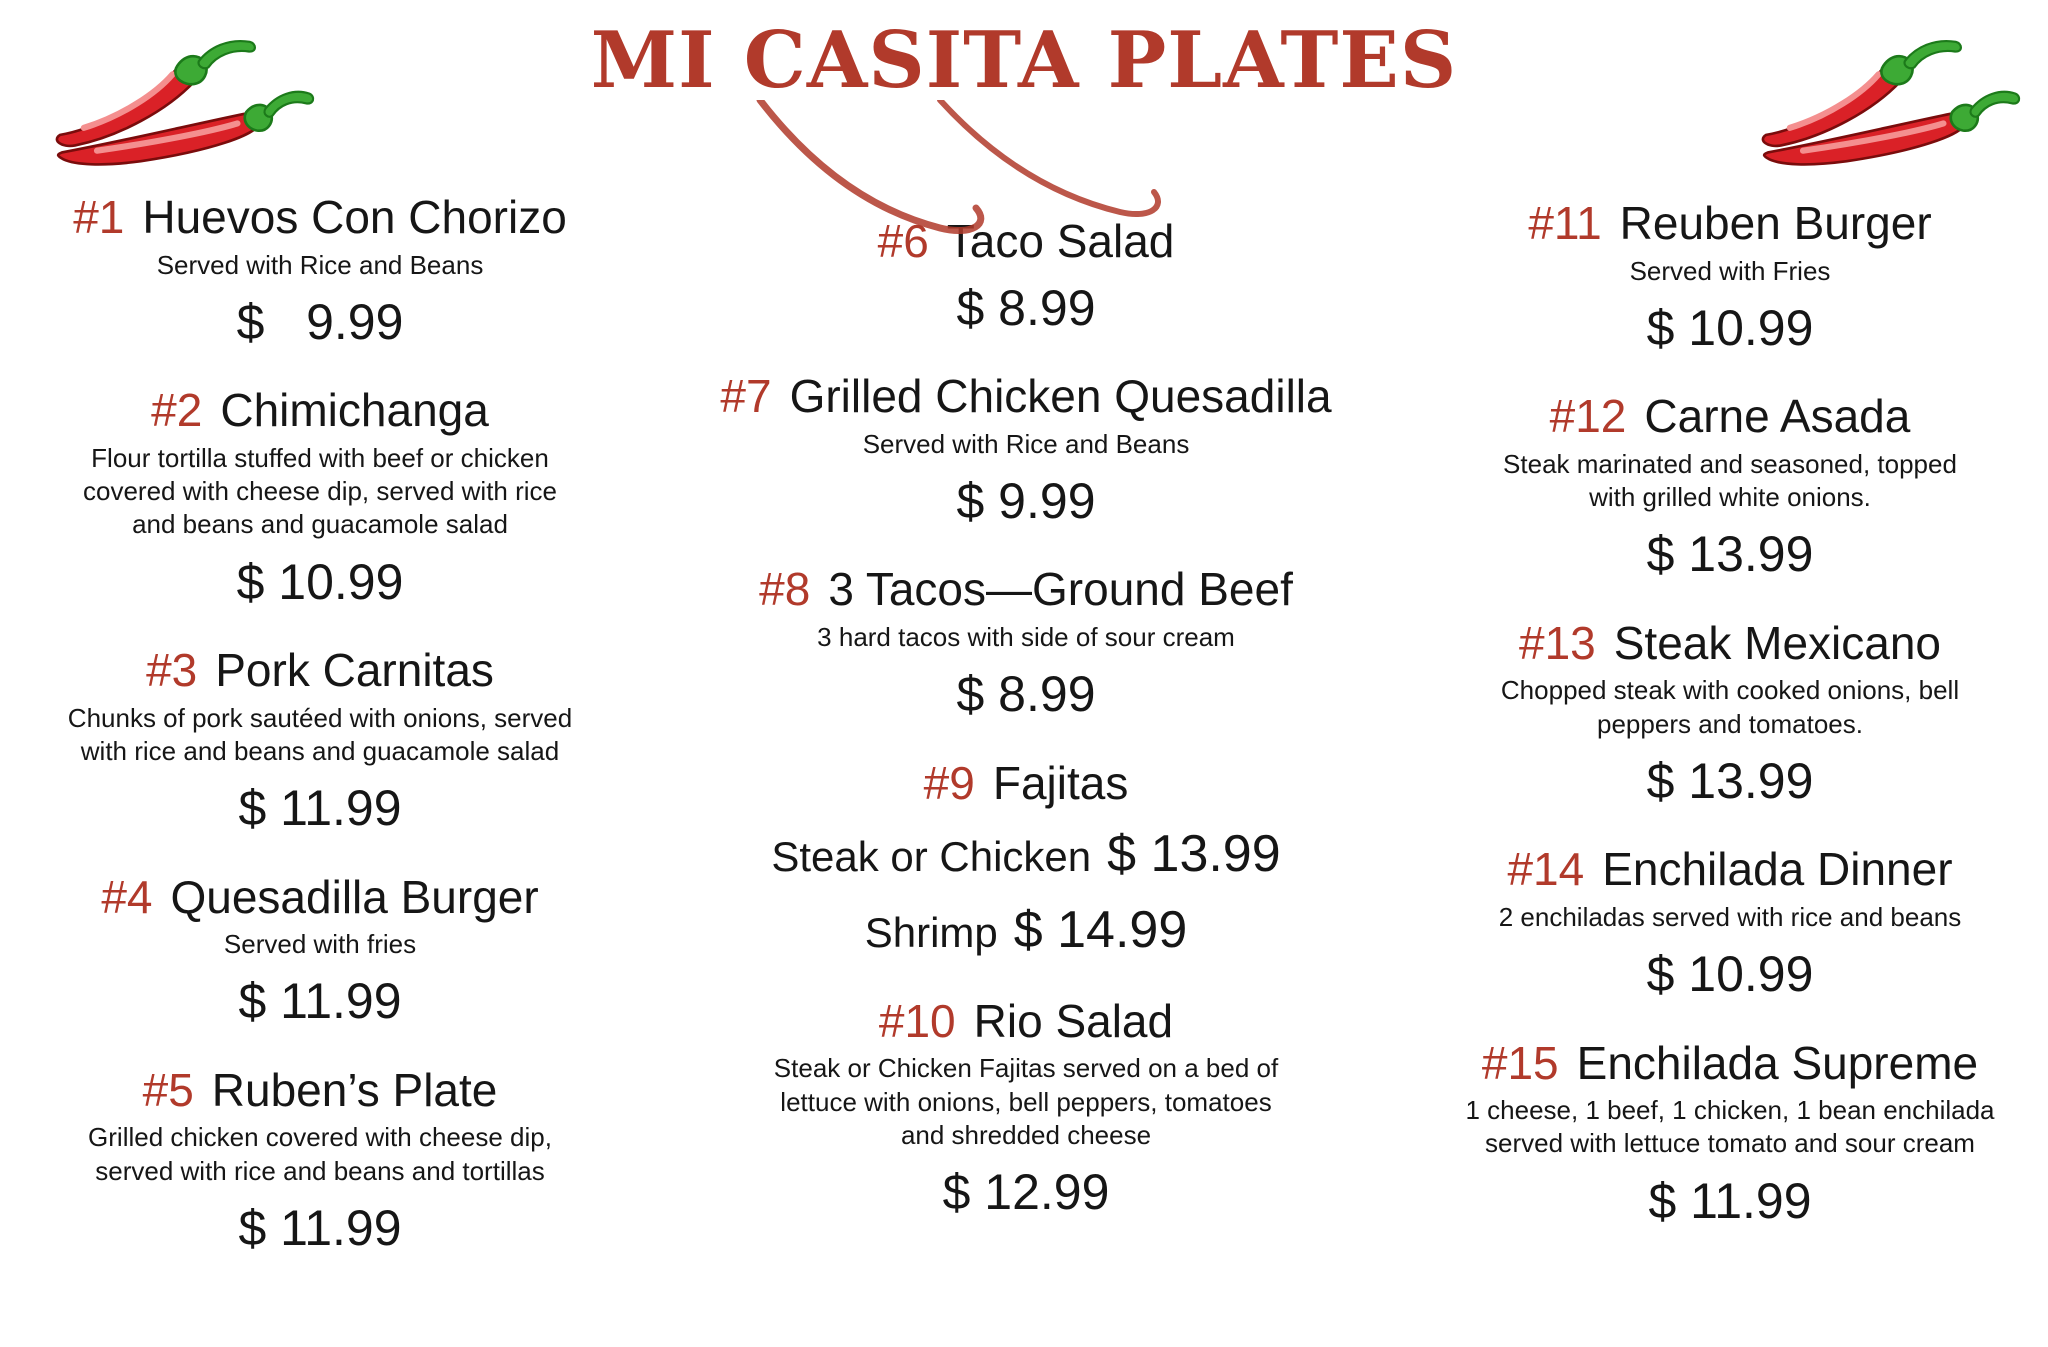  What do you see at coordinates (354, 217) in the screenshot?
I see `item-name: Huevos Con Chorizo` at bounding box center [354, 217].